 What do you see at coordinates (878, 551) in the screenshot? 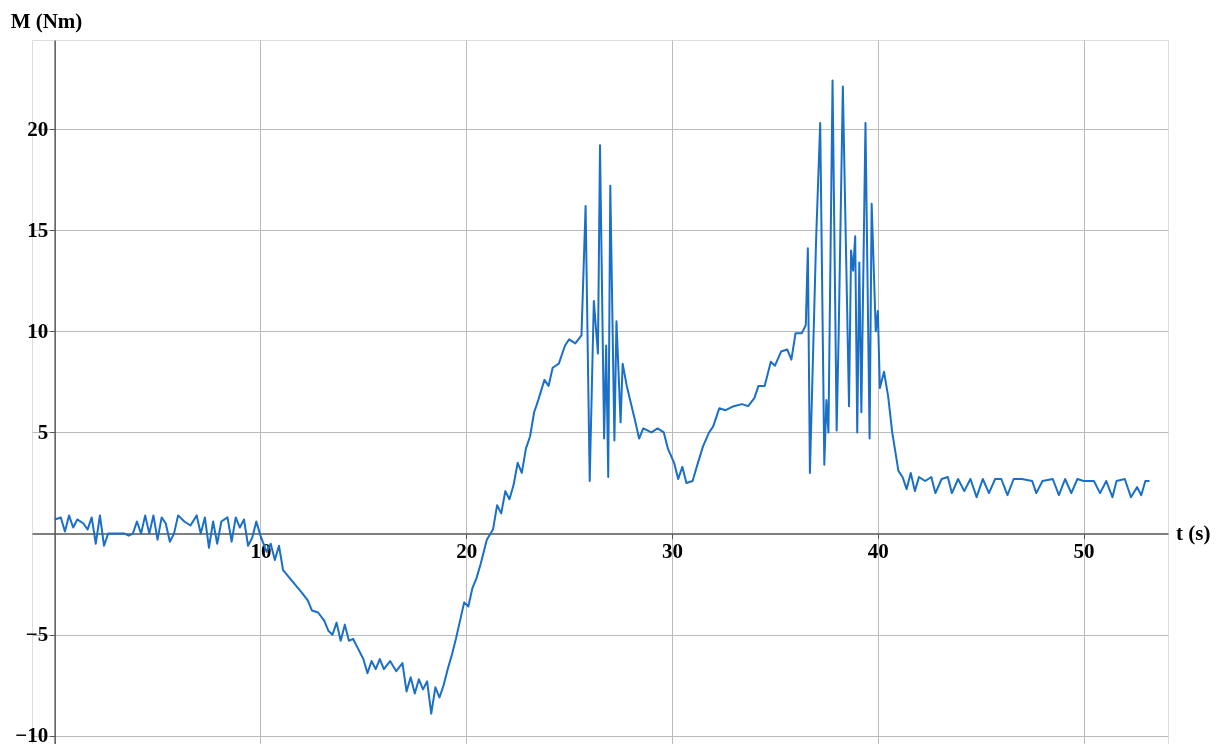
I see `x-tick-label: 40` at bounding box center [878, 551].